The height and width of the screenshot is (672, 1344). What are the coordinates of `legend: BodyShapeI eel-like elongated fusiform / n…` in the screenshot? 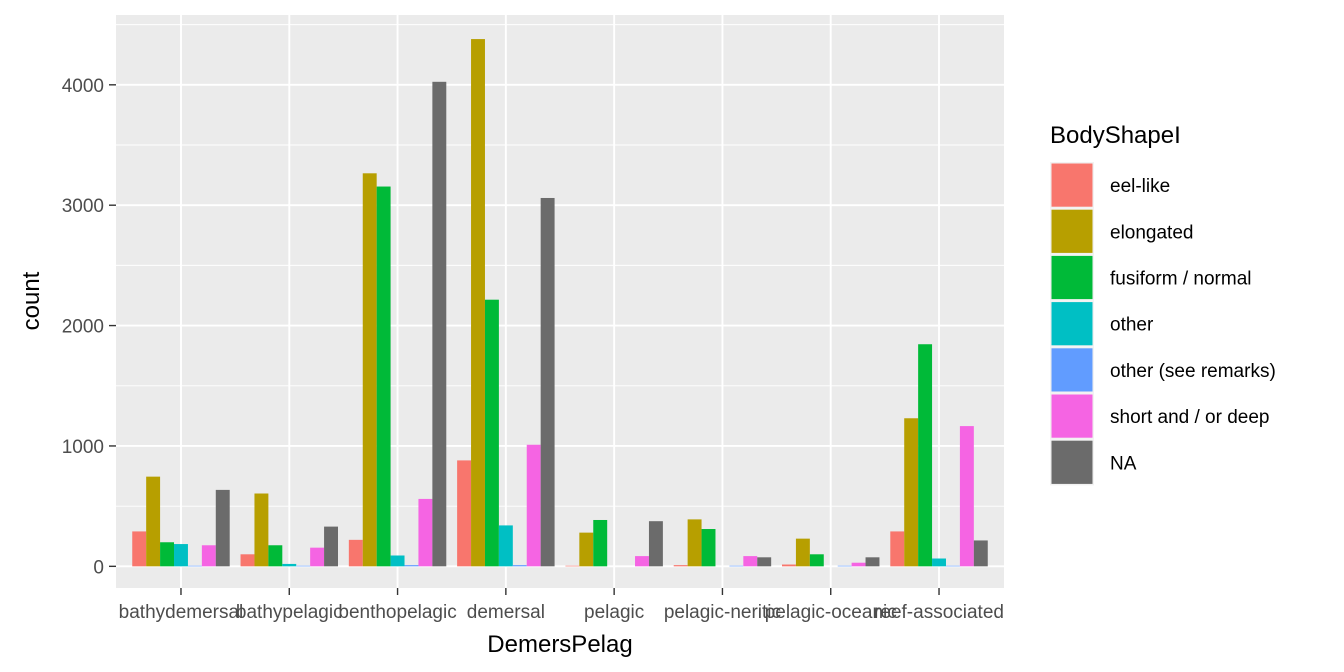 It's located at (1163, 304).